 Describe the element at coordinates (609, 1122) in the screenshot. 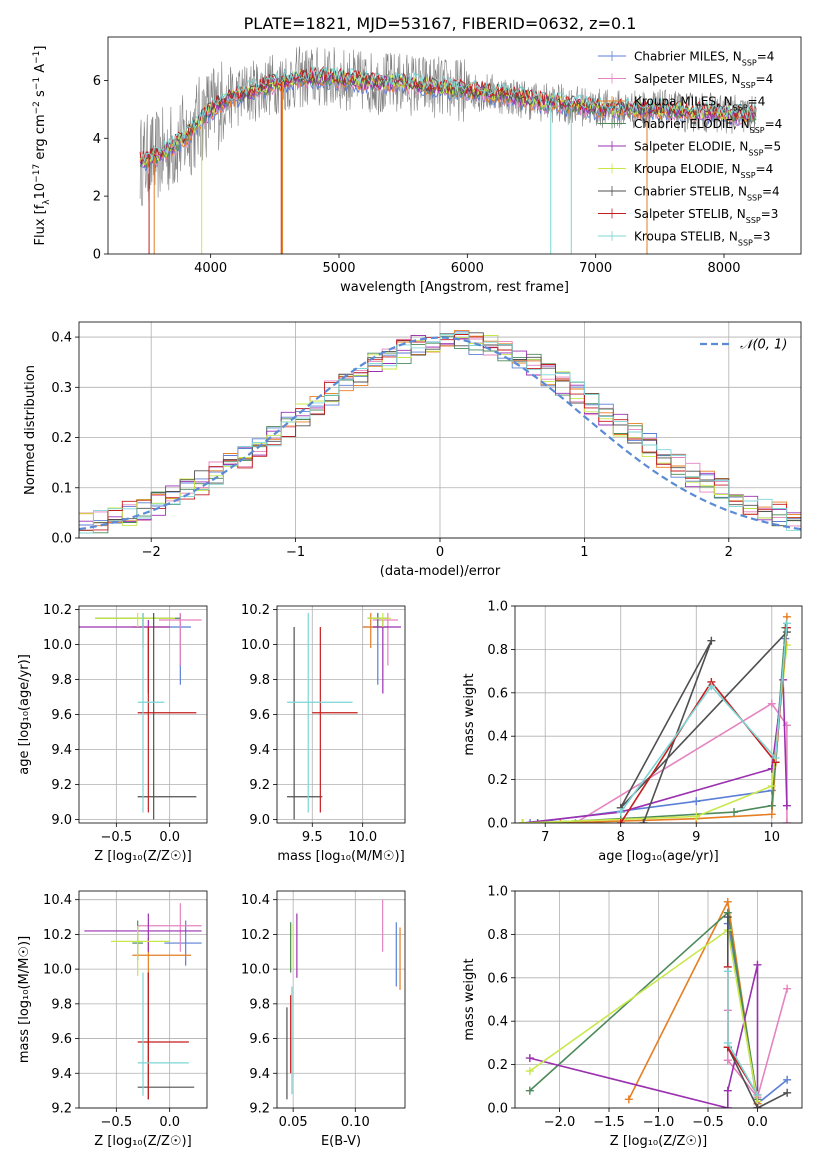

I see `x-tick-label: −1.5` at that location.